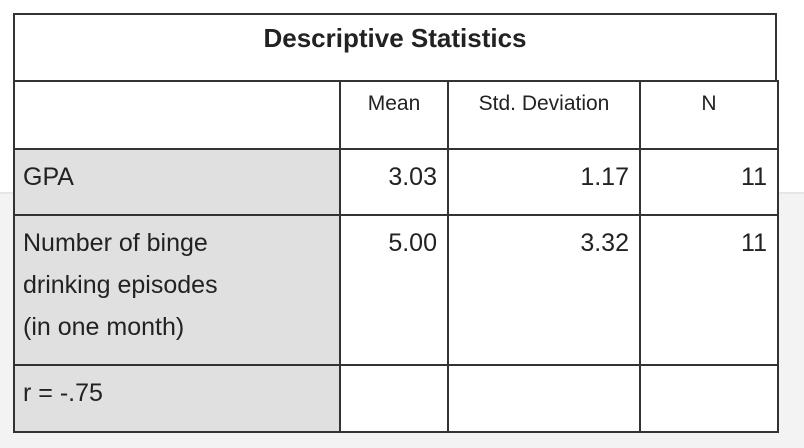 The height and width of the screenshot is (448, 804). Describe the element at coordinates (63, 393) in the screenshot. I see `label-line: r = -.75` at that location.